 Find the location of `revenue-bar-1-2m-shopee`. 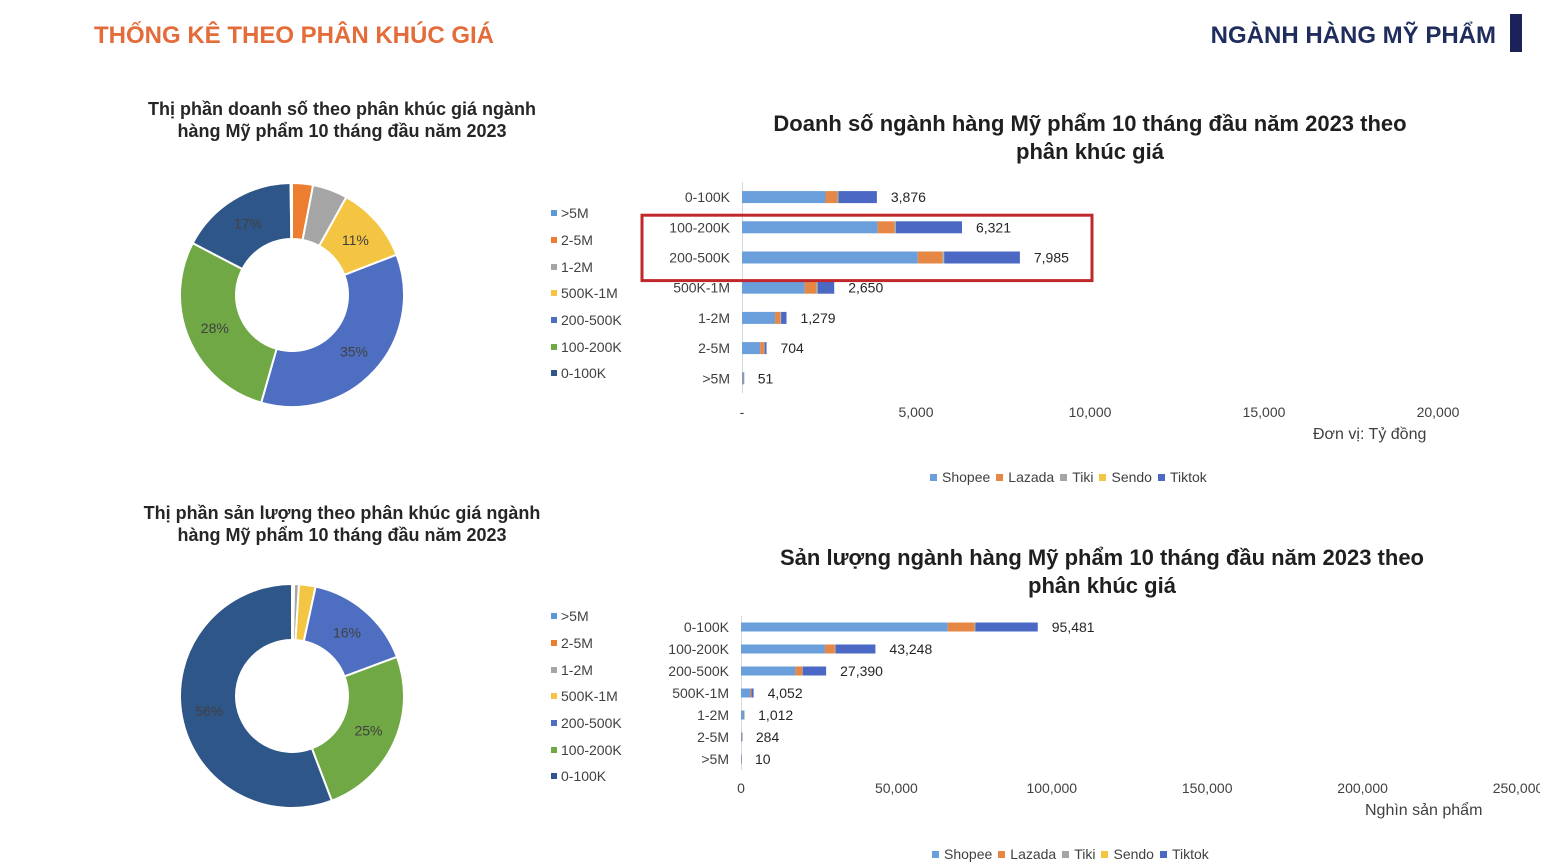

revenue-bar-1-2m-shopee is located at coordinates (759, 317).